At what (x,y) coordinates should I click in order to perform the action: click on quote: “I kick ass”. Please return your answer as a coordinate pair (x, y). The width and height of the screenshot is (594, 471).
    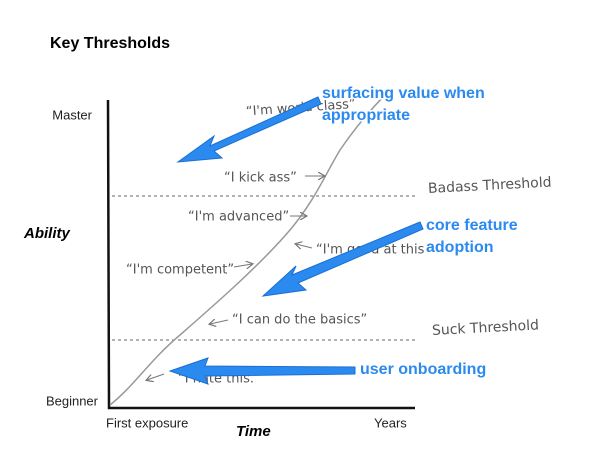
    Looking at the image, I should click on (260, 178).